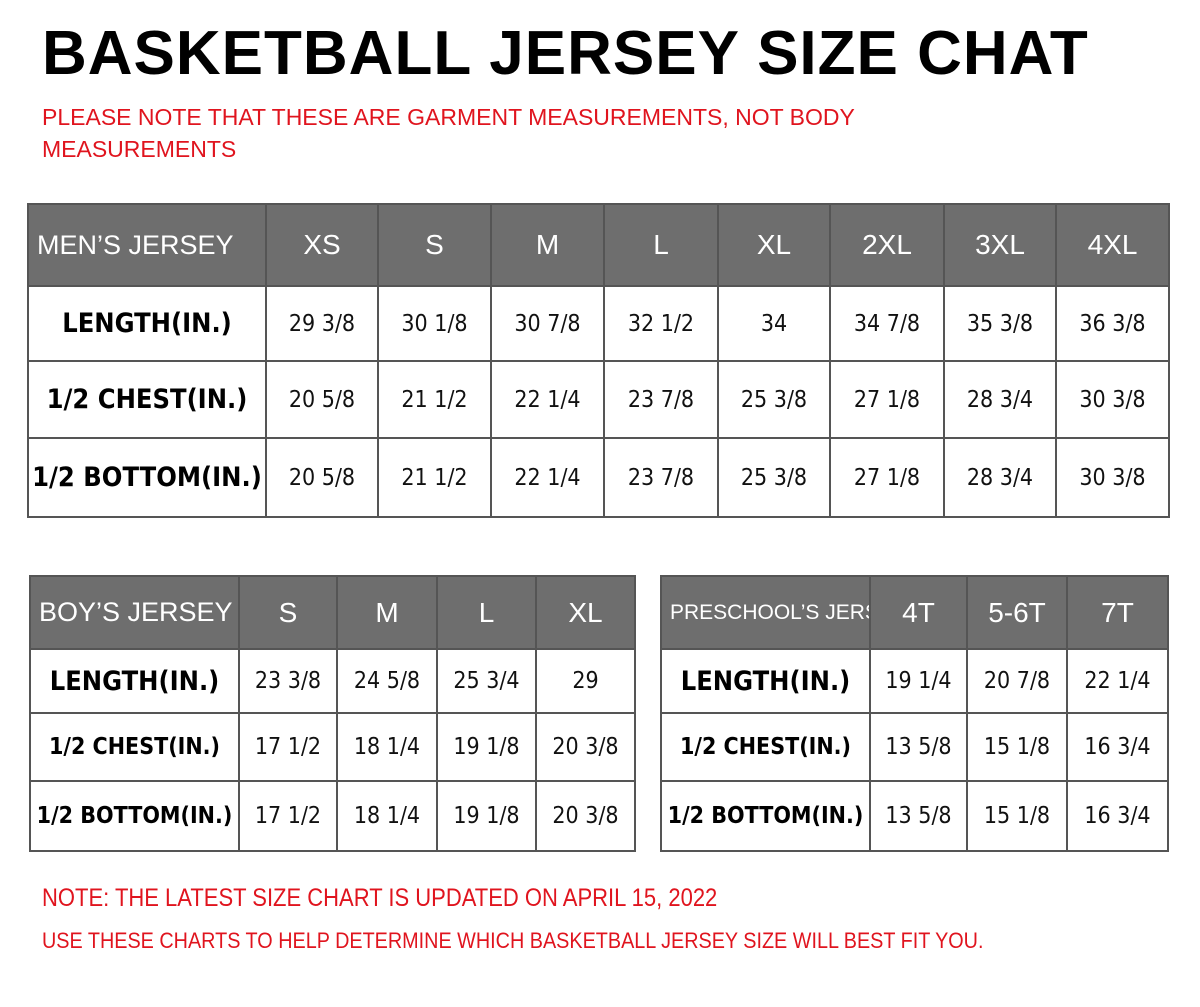  What do you see at coordinates (585, 681) in the screenshot?
I see `measurement-value: 29` at bounding box center [585, 681].